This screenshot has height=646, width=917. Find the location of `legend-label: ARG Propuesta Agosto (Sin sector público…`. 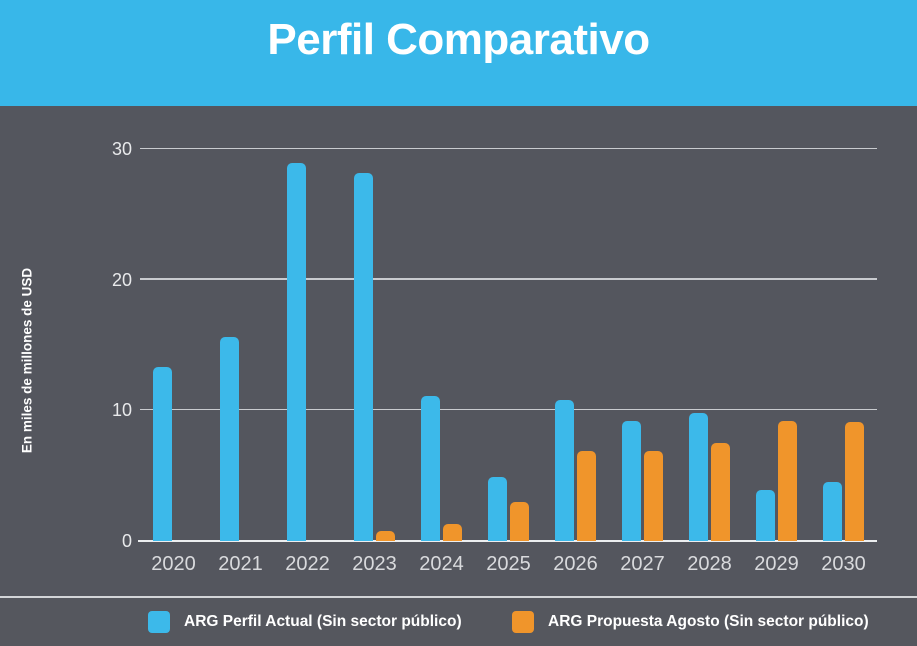

legend-label: ARG Propuesta Agosto (Sin sector público… is located at coordinates (708, 621).